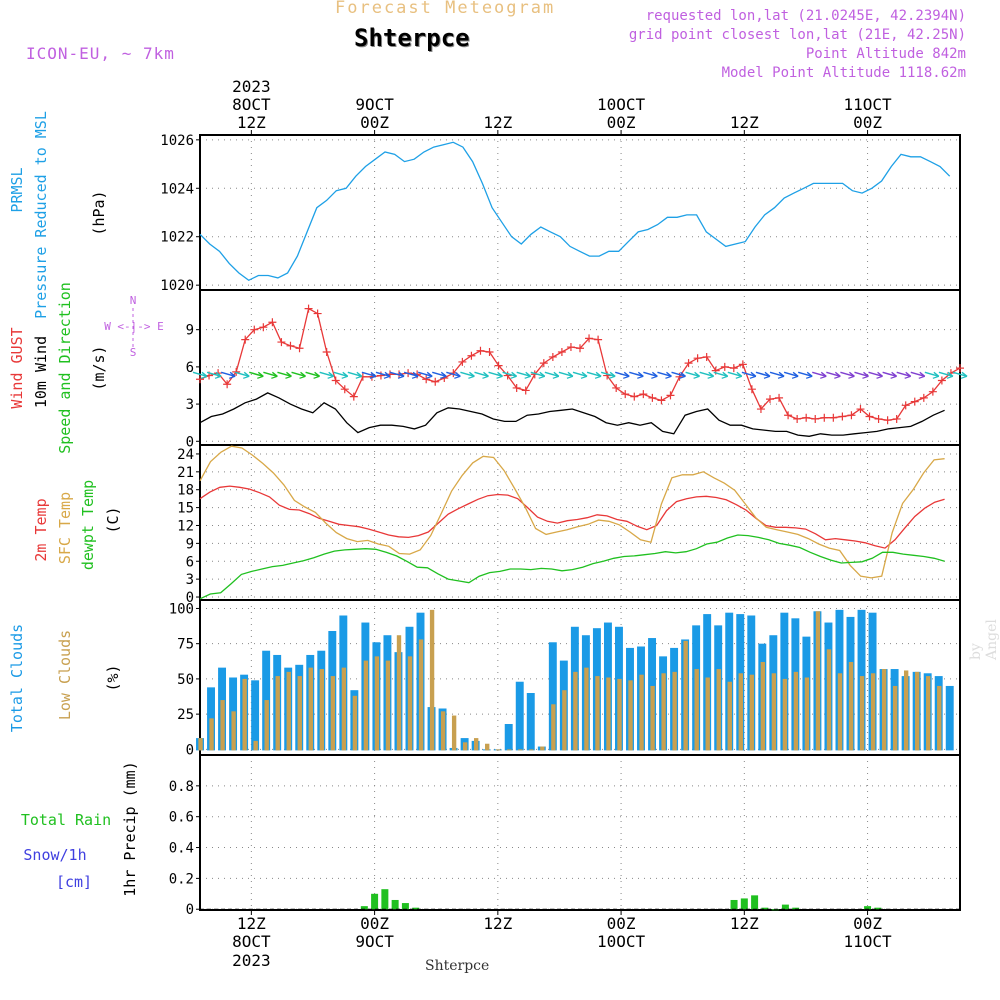 This screenshot has height=1000, width=1000. Describe the element at coordinates (99, 212) in the screenshot. I see `ylabel-hpa: (hPa)` at that location.